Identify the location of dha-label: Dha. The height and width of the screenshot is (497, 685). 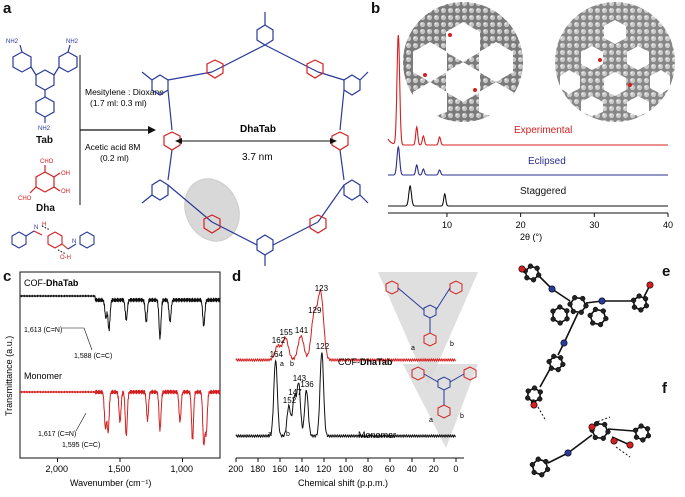
(45, 208).